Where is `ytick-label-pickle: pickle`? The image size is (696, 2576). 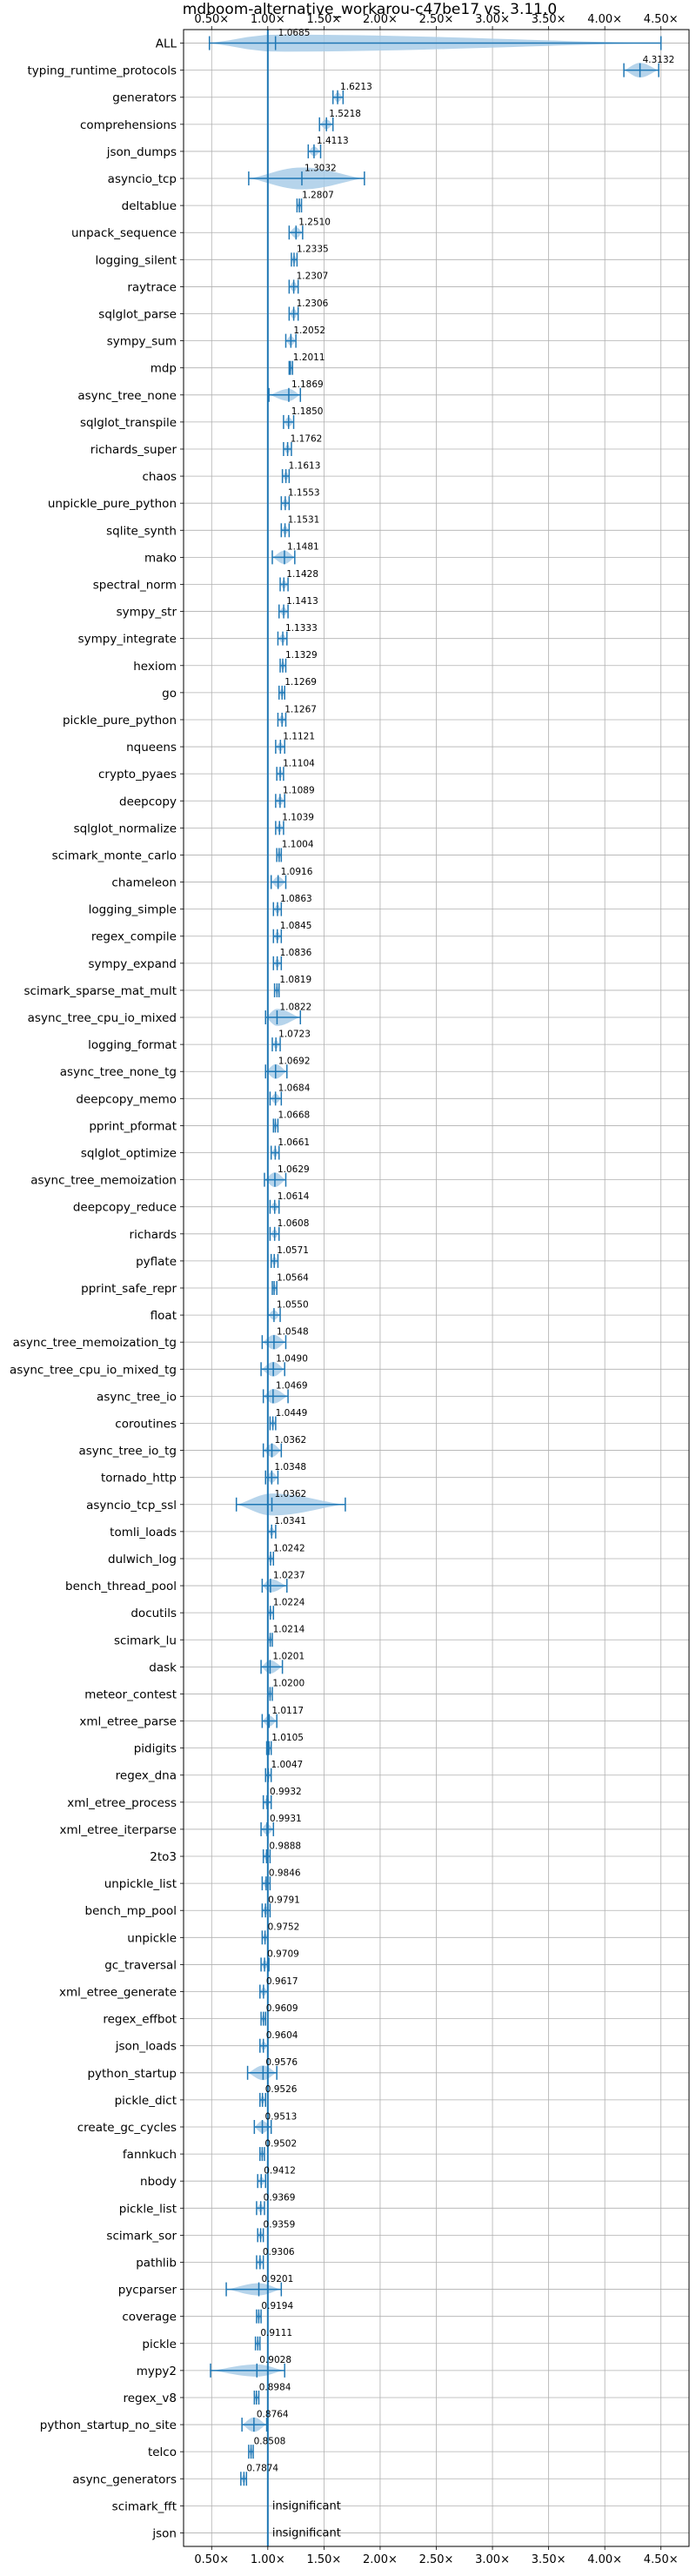
ytick-label-pickle: pickle is located at coordinates (159, 2344).